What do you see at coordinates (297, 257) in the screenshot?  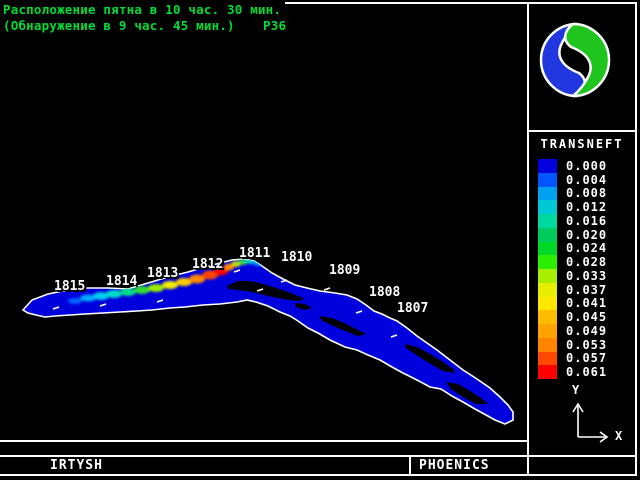 I see `station-label-1810: 1810` at bounding box center [297, 257].